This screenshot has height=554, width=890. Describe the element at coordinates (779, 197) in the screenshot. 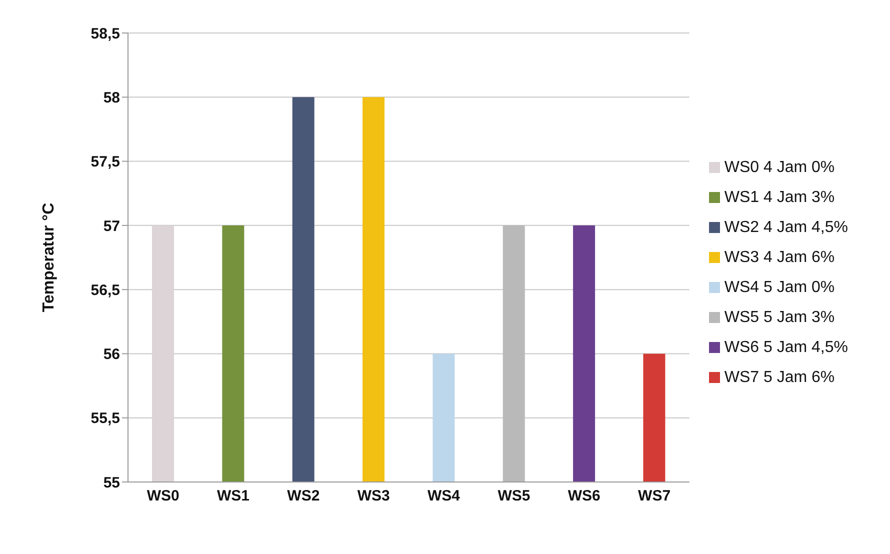

I see `legend-label: WS1 4 Jam 3%` at that location.